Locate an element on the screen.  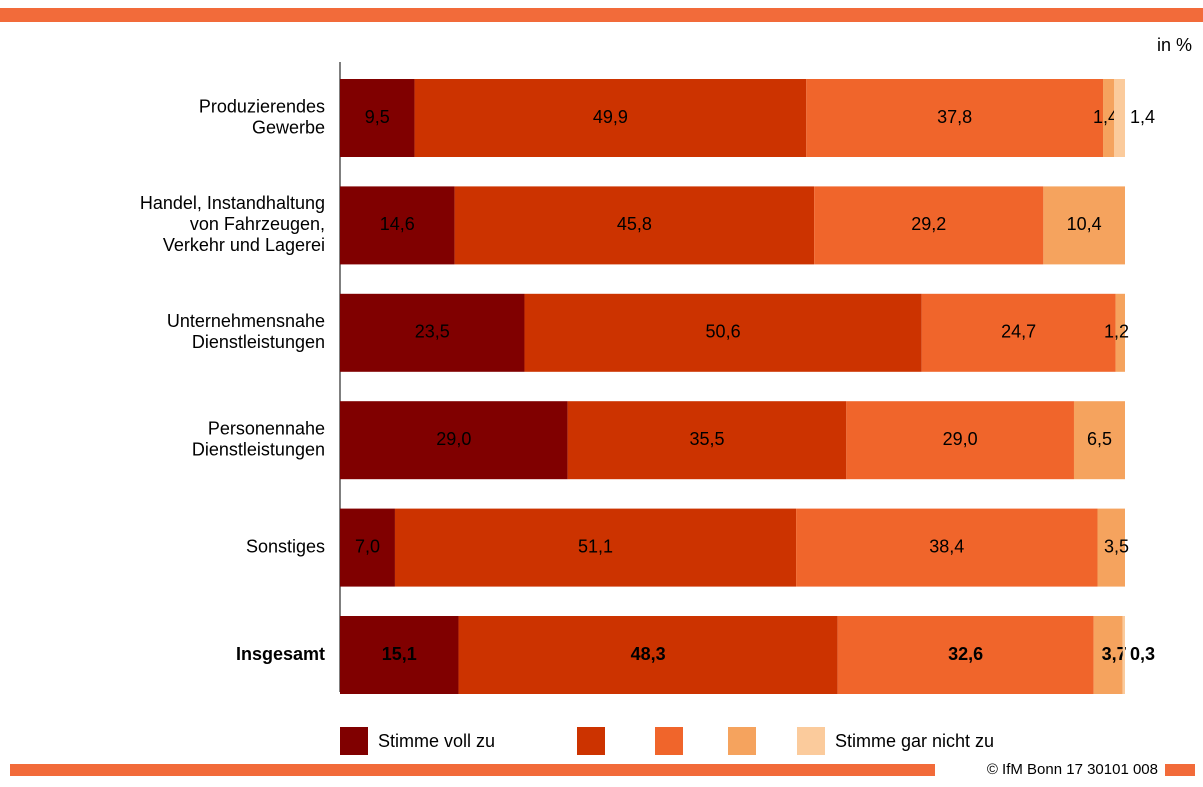
value-label: 51,1 is located at coordinates (595, 546).